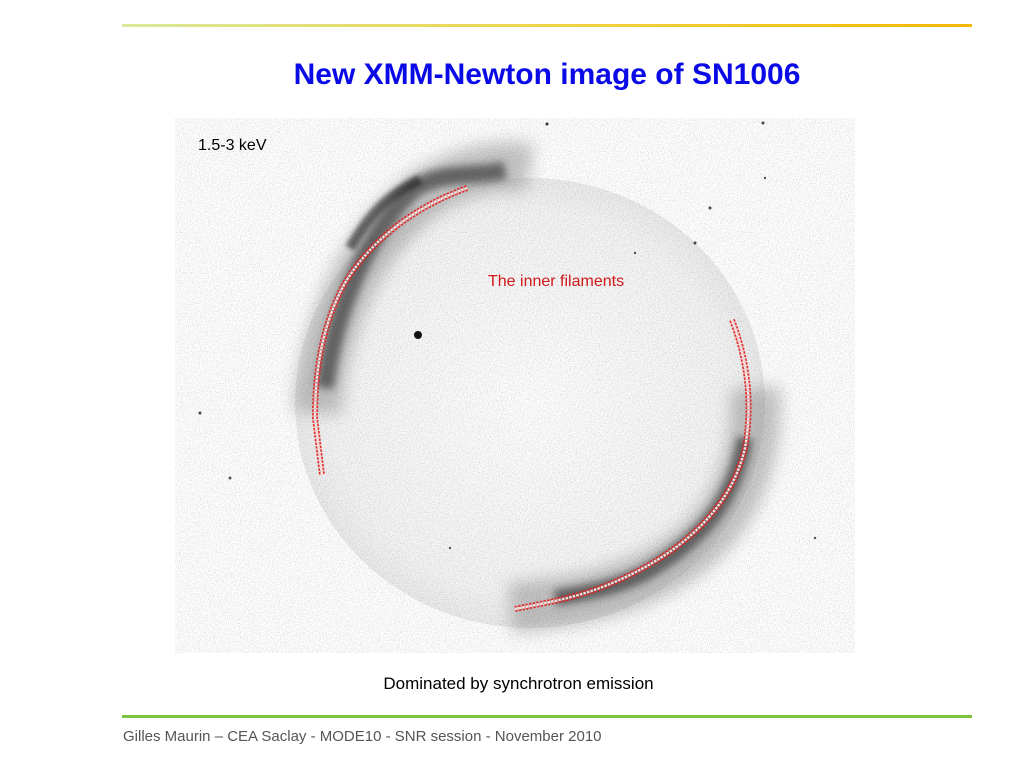 The width and height of the screenshot is (1024, 768). What do you see at coordinates (556, 281) in the screenshot?
I see `filaments-annotation: The inner filaments` at bounding box center [556, 281].